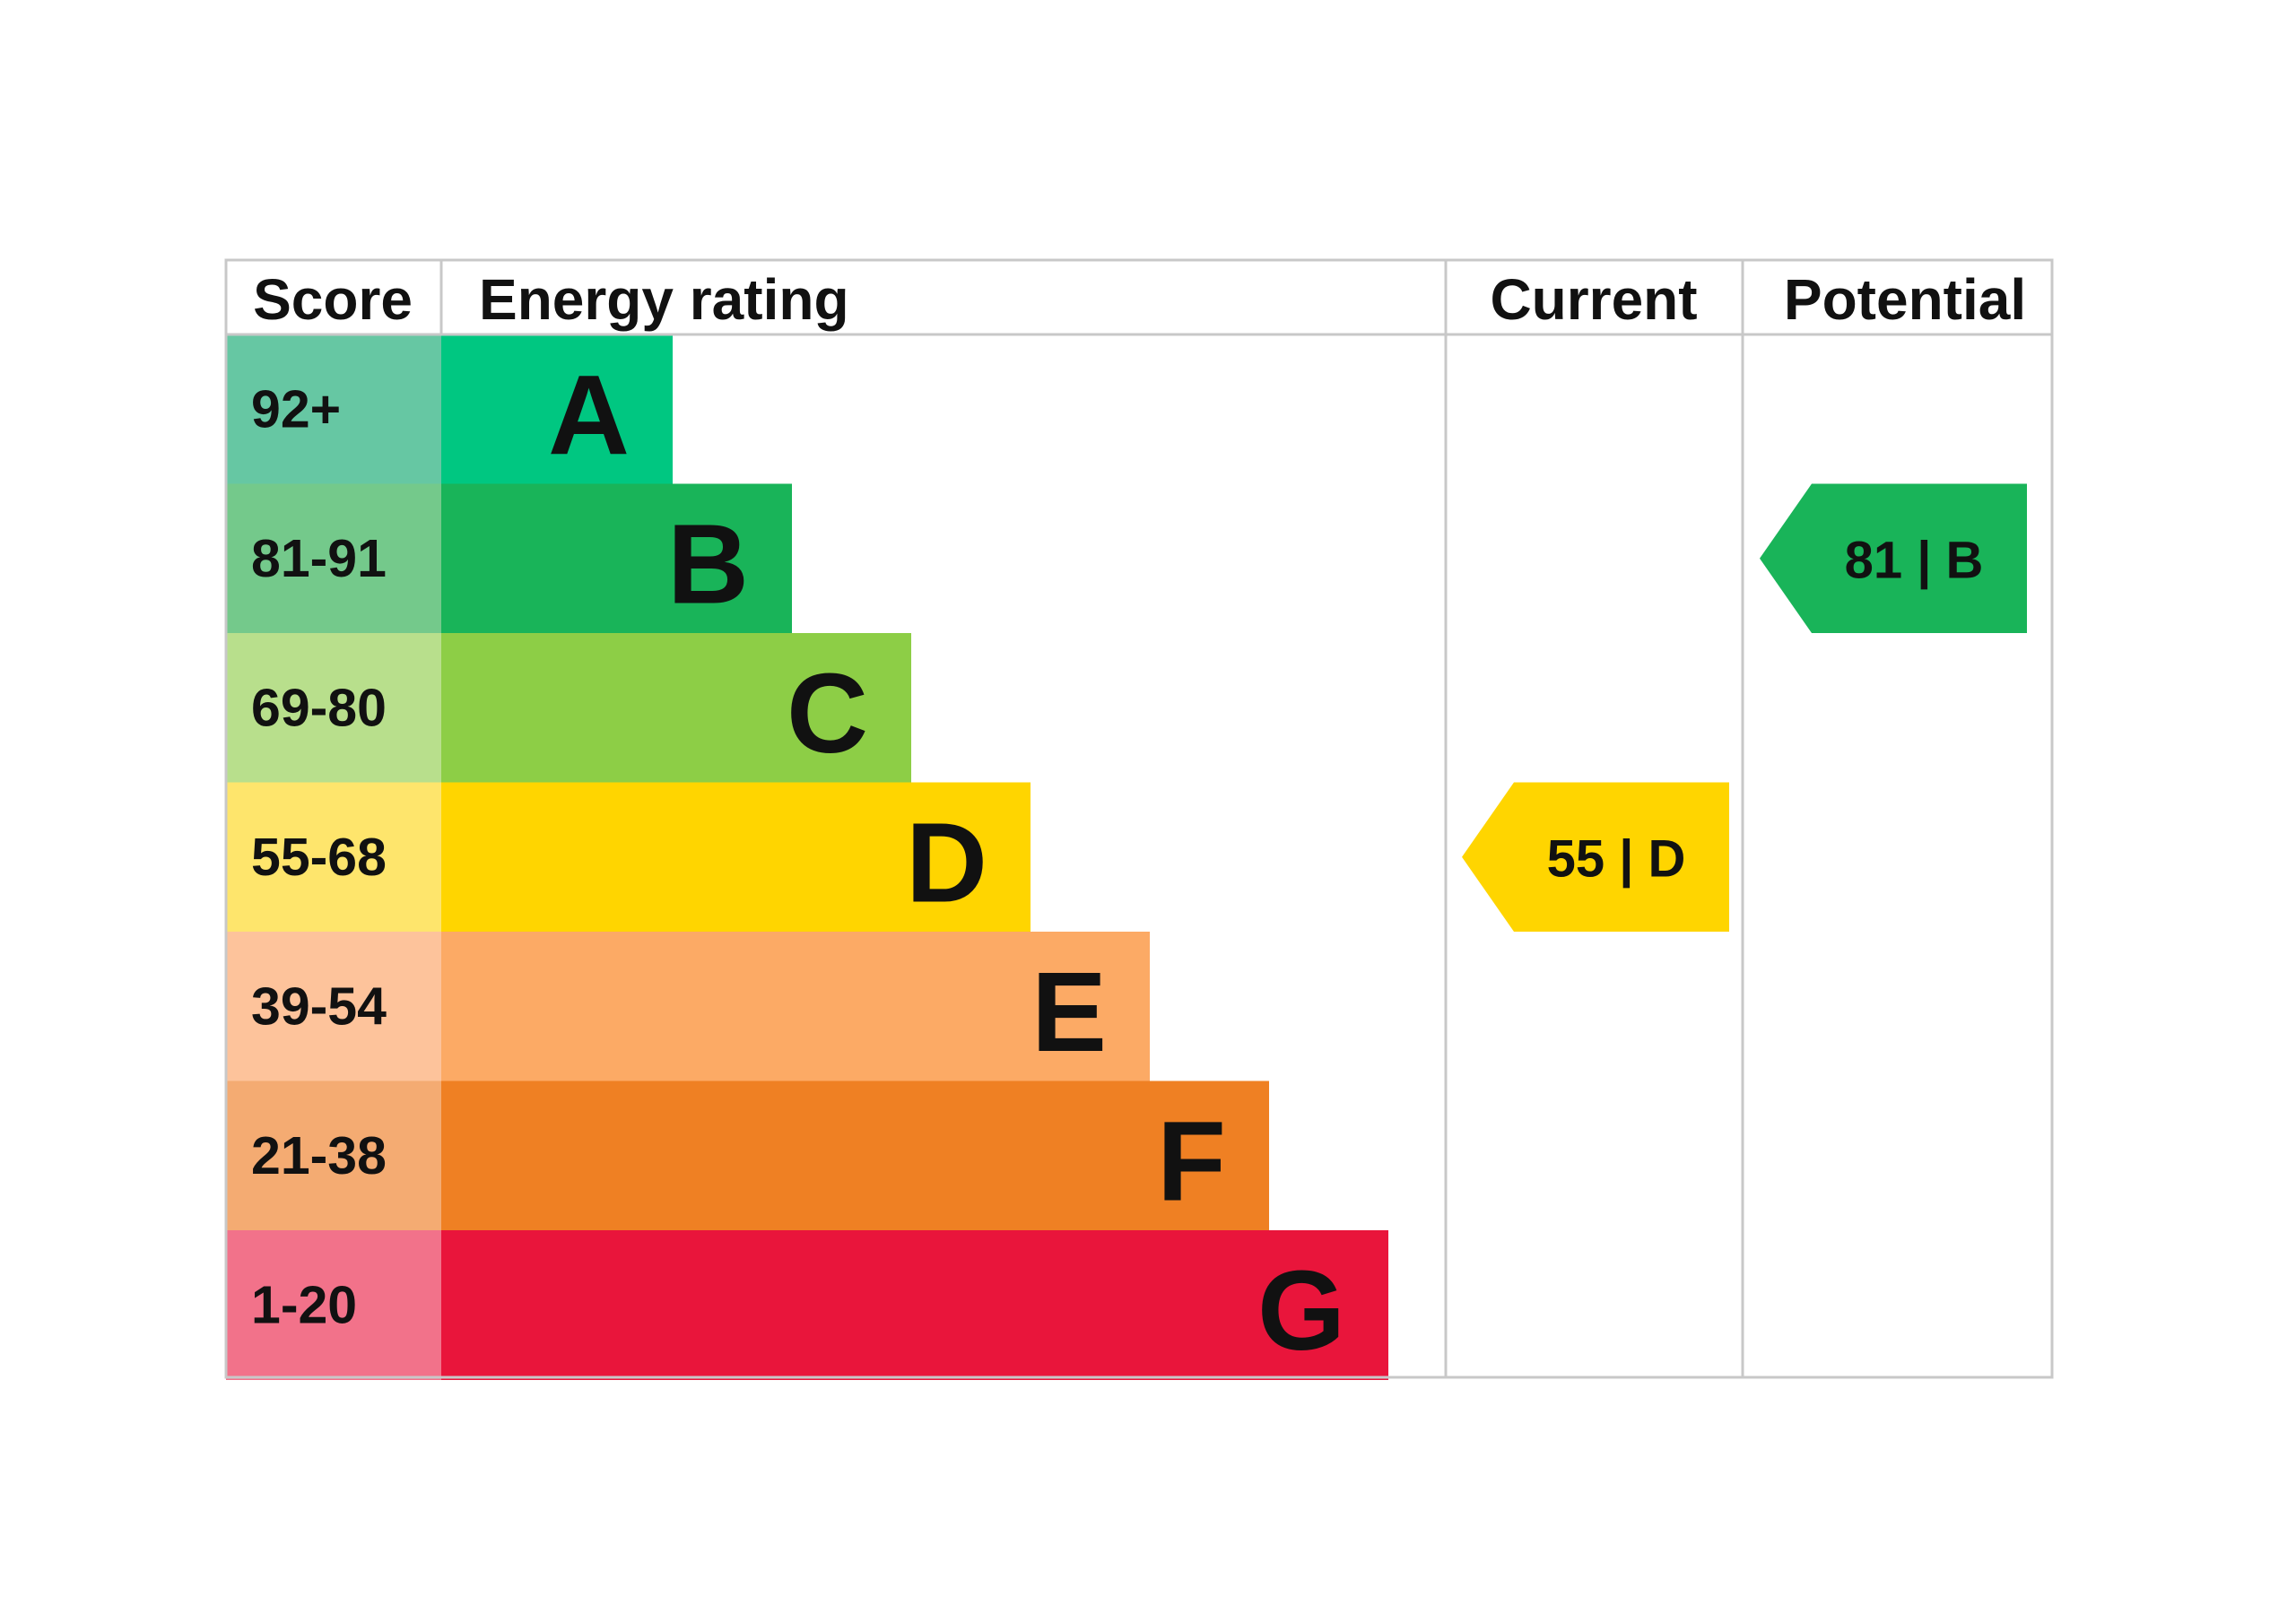 Image resolution: width=2296 pixels, height=1623 pixels. Describe the element at coordinates (1069, 1012) in the screenshot. I see `rating-letter-e: E` at that location.